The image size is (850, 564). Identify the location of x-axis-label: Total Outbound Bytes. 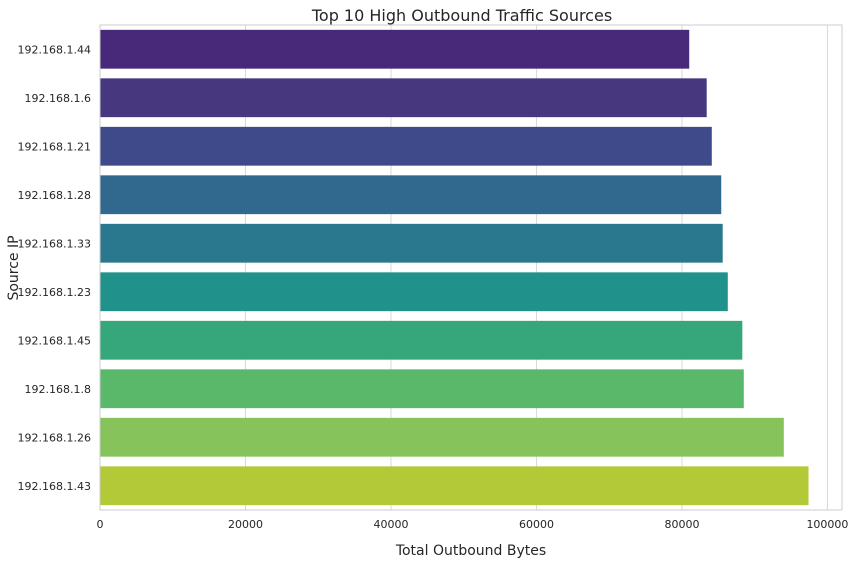
(470, 551).